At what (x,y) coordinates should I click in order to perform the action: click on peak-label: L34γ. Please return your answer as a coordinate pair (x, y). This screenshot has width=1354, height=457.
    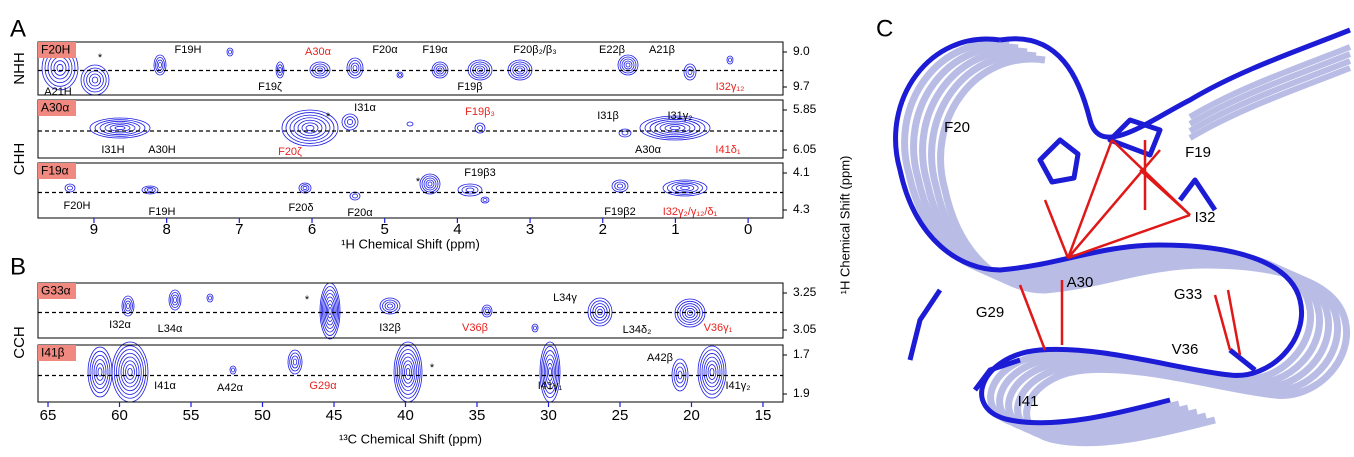
    Looking at the image, I should click on (565, 298).